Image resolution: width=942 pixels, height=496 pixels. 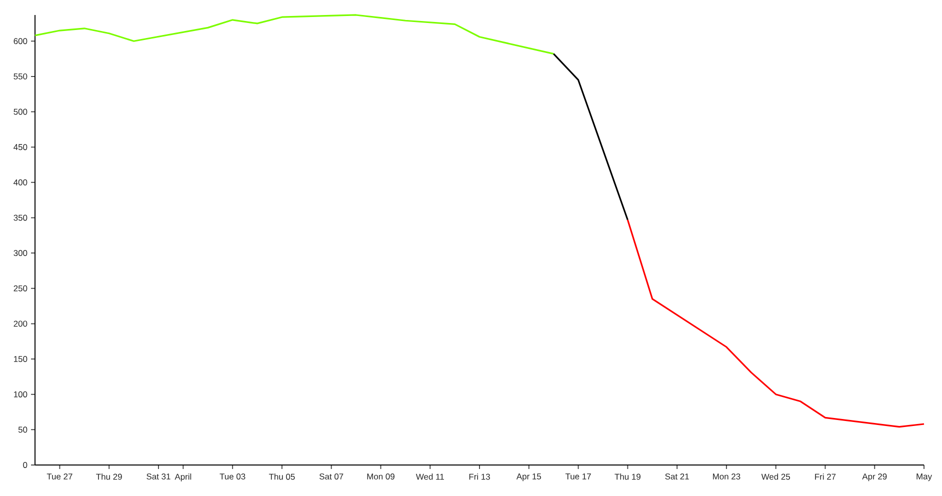 I want to click on x-tick-label: Sat 07, so click(x=331, y=477).